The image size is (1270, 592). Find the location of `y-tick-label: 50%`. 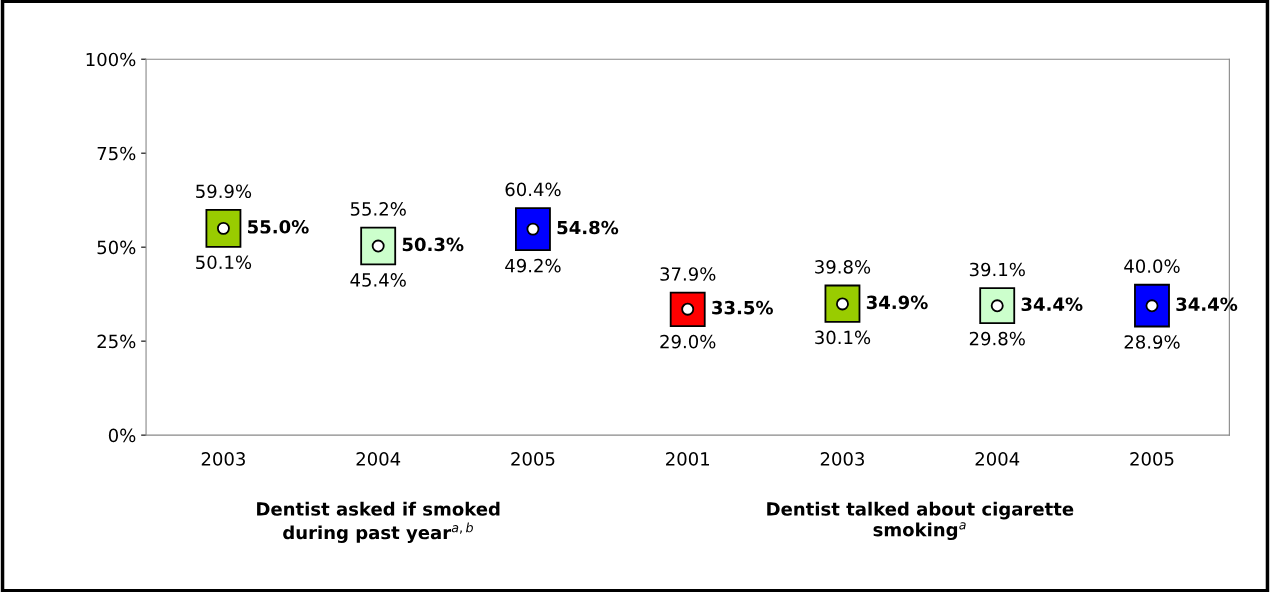

y-tick-label: 50% is located at coordinates (116, 247).